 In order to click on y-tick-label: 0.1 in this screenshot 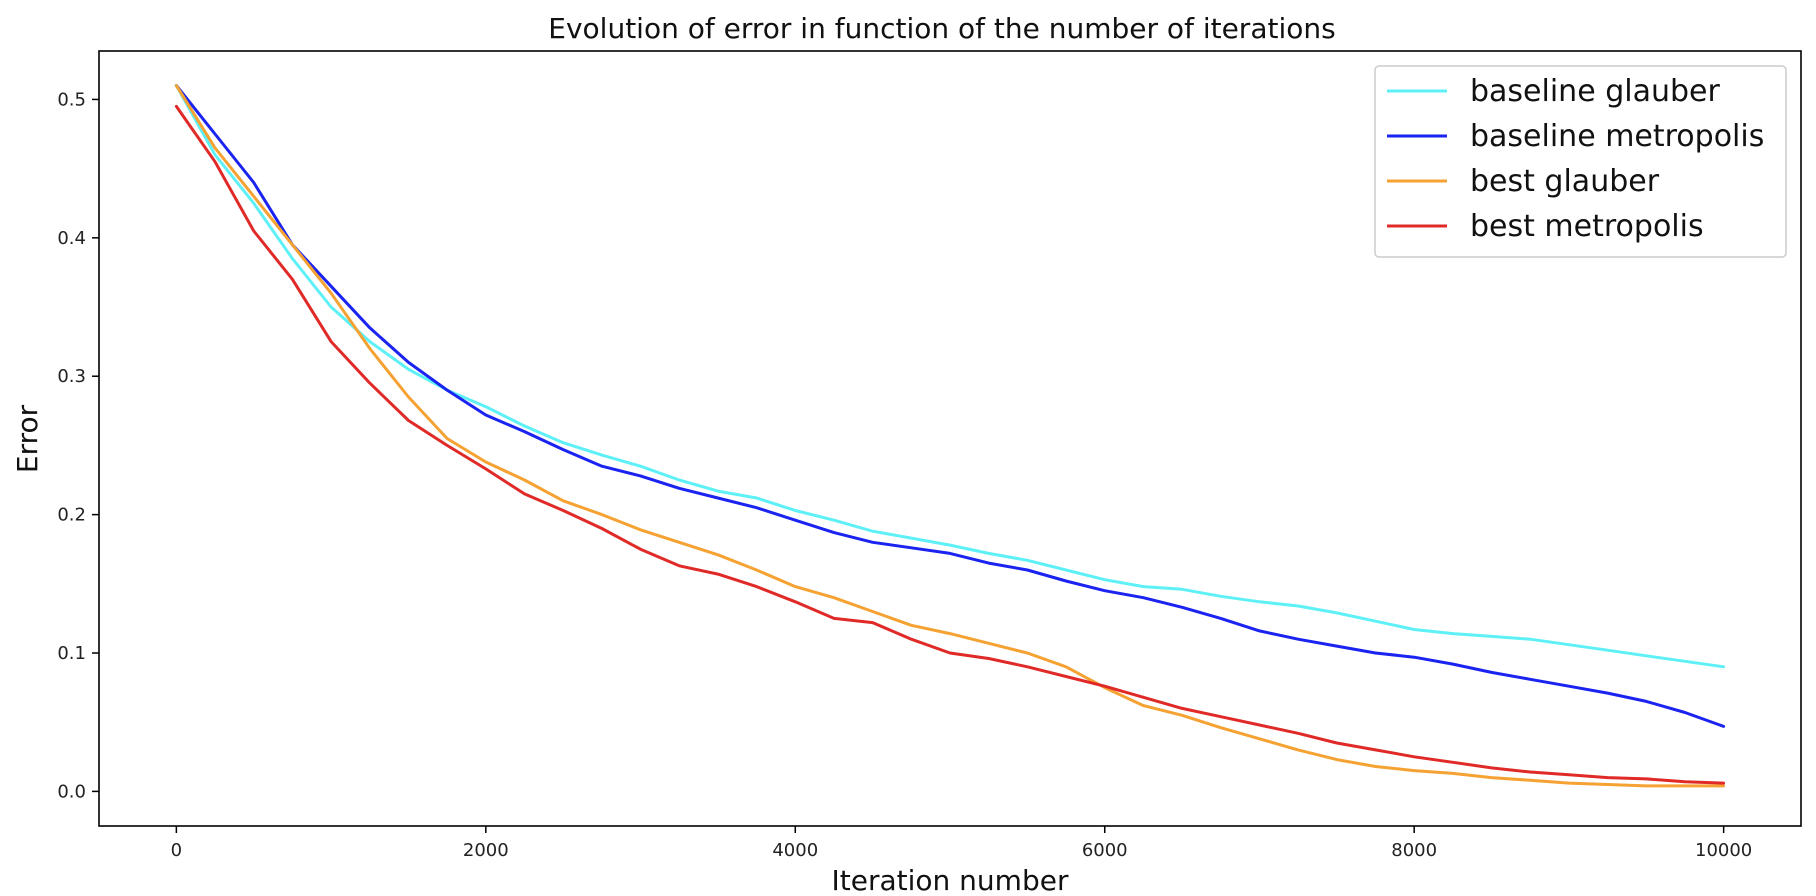, I will do `click(71, 653)`.